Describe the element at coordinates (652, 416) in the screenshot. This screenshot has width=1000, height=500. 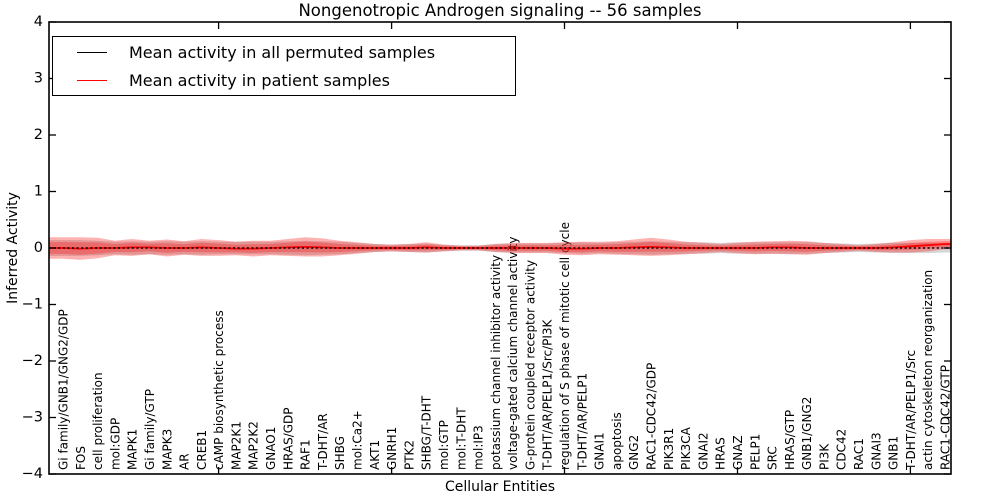
I see `x-category-label: RAC1-CDC42/GDP` at that location.